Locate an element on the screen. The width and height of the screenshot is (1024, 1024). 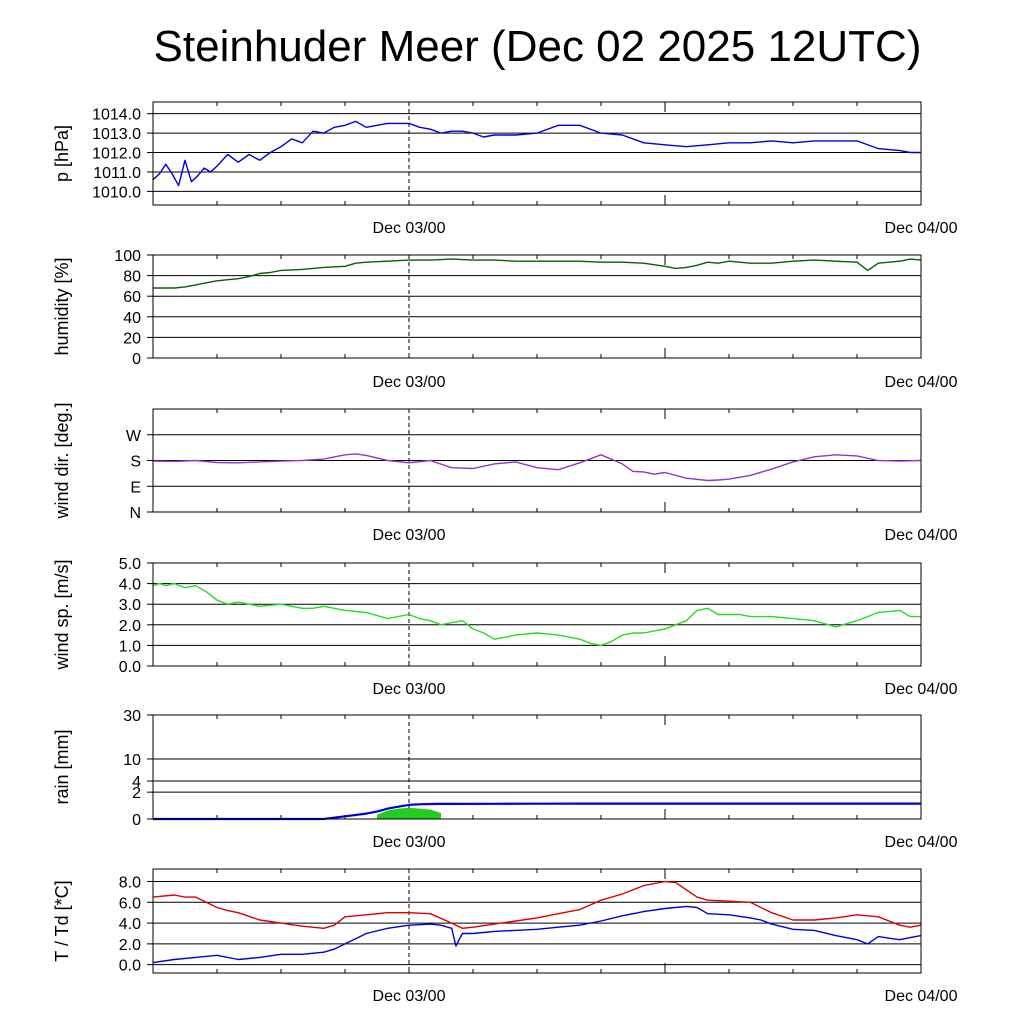
y-tick-label-wind_speed: 2.0 is located at coordinates (130, 626).